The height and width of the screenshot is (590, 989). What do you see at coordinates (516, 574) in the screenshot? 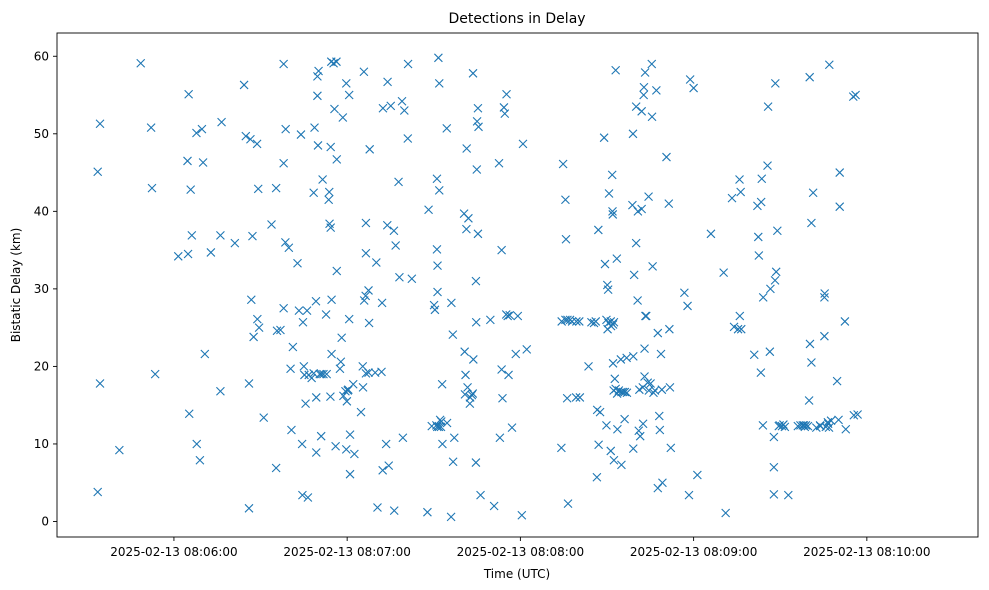
I see `x-axis-label: Time (UTC)` at bounding box center [516, 574].